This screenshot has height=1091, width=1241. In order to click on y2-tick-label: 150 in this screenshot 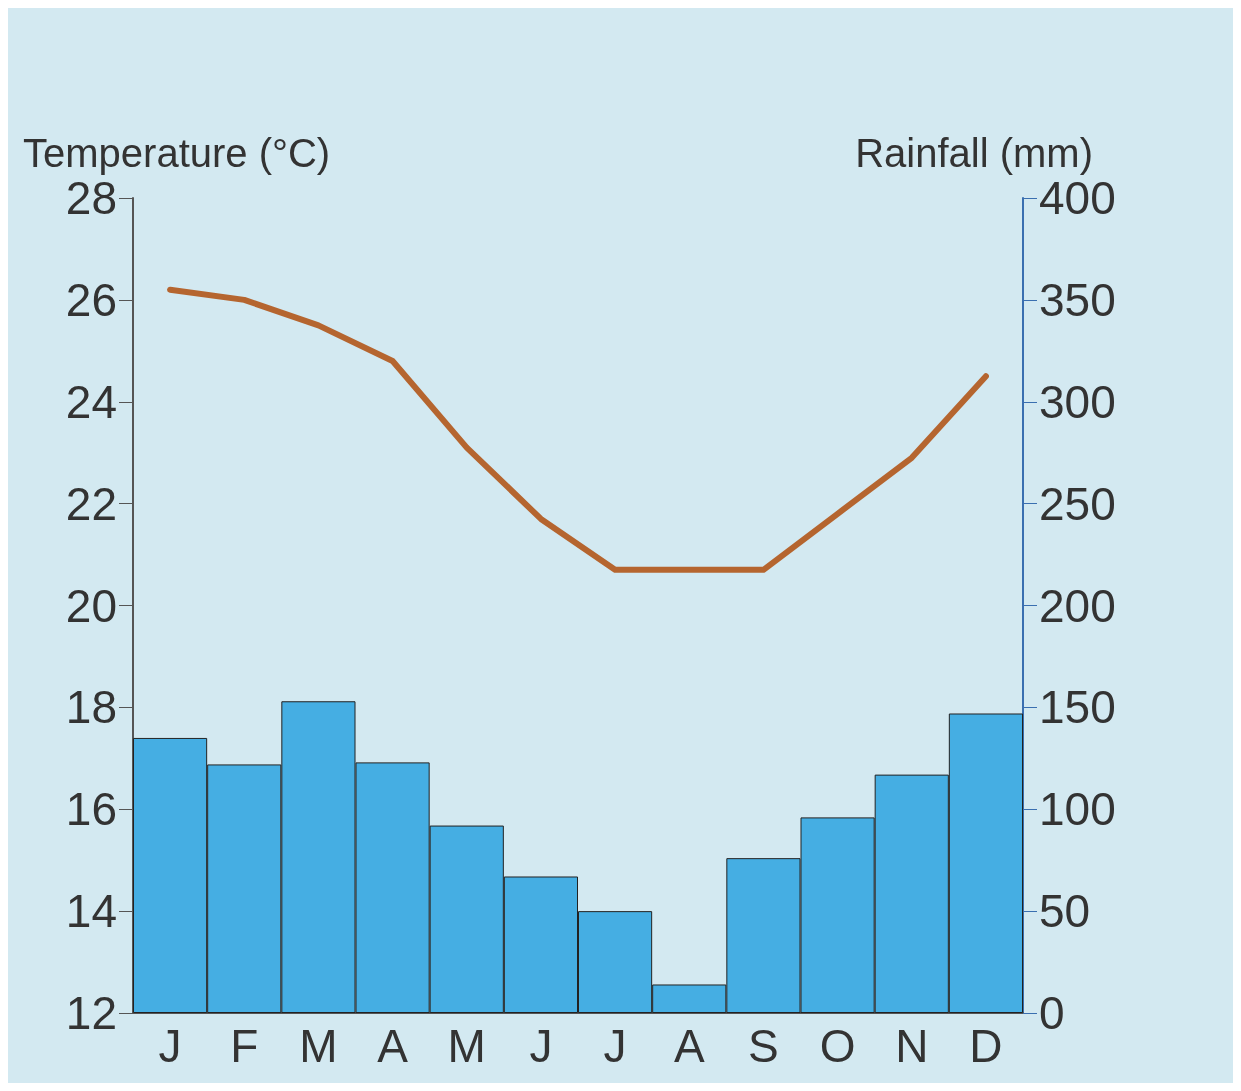, I will do `click(1077, 707)`.